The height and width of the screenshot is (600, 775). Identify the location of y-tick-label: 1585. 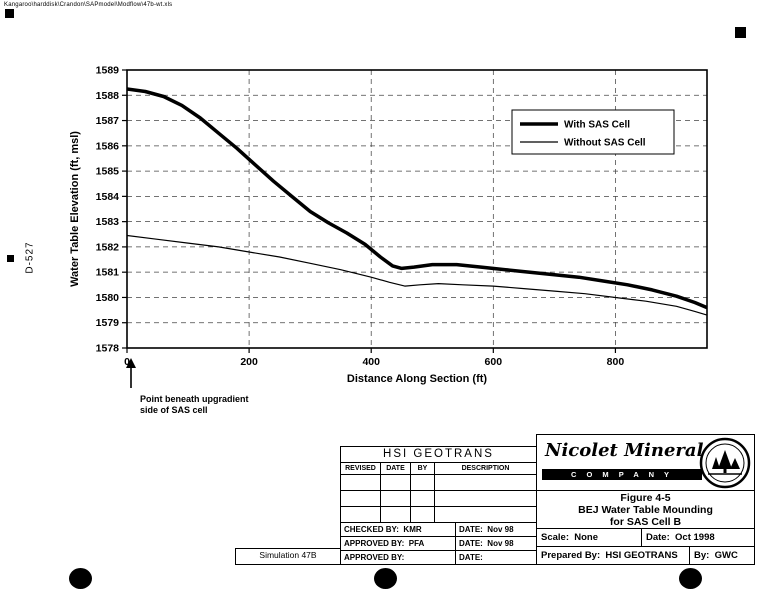
(108, 172).